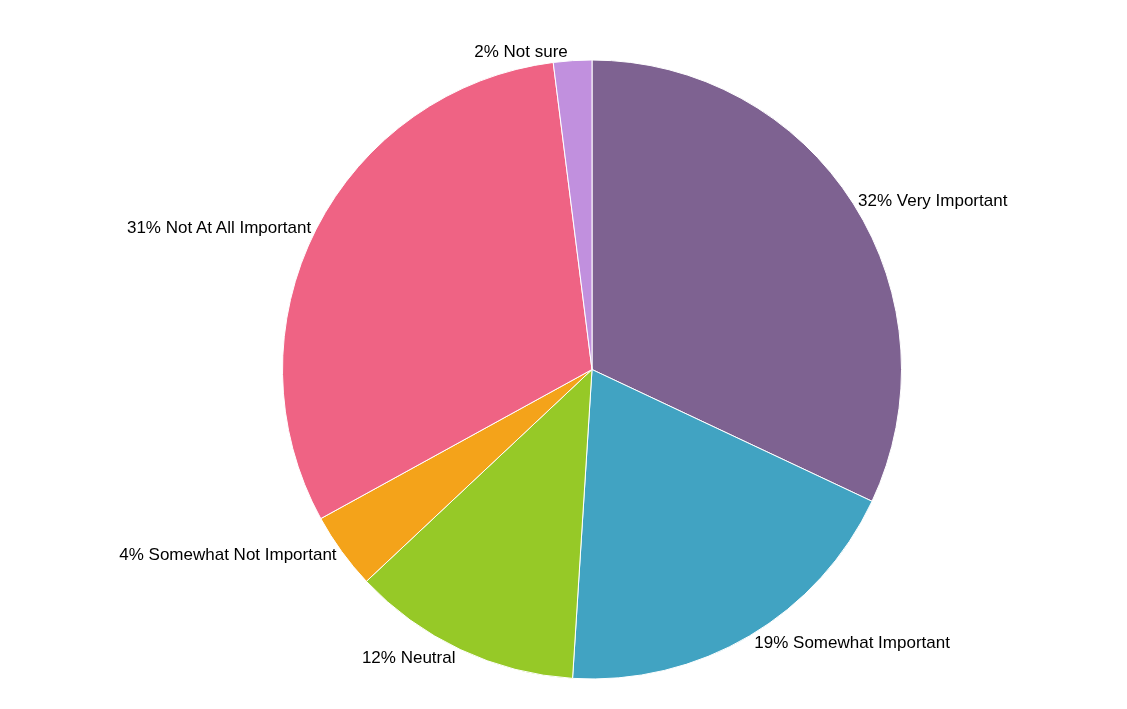 This screenshot has width=1127, height=709. Describe the element at coordinates (228, 555) in the screenshot. I see `slice-label: 4% Somewhat Not Important` at that location.